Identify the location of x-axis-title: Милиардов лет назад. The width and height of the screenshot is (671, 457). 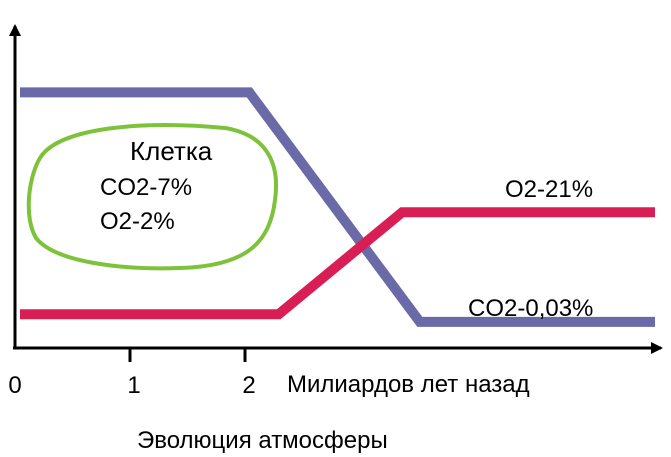
(408, 384).